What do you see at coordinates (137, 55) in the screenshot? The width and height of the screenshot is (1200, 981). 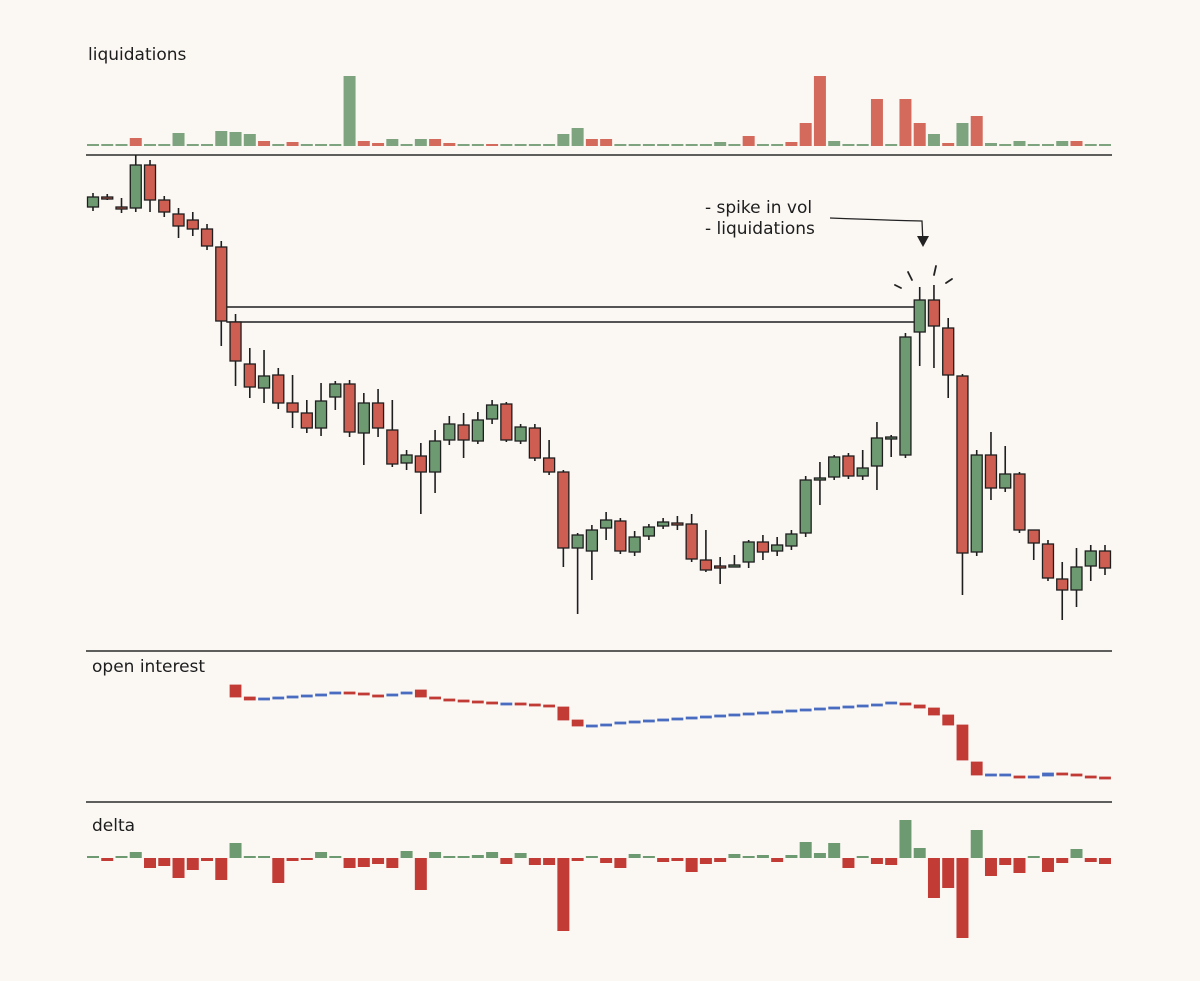 I see `panel-title: liquidations` at bounding box center [137, 55].